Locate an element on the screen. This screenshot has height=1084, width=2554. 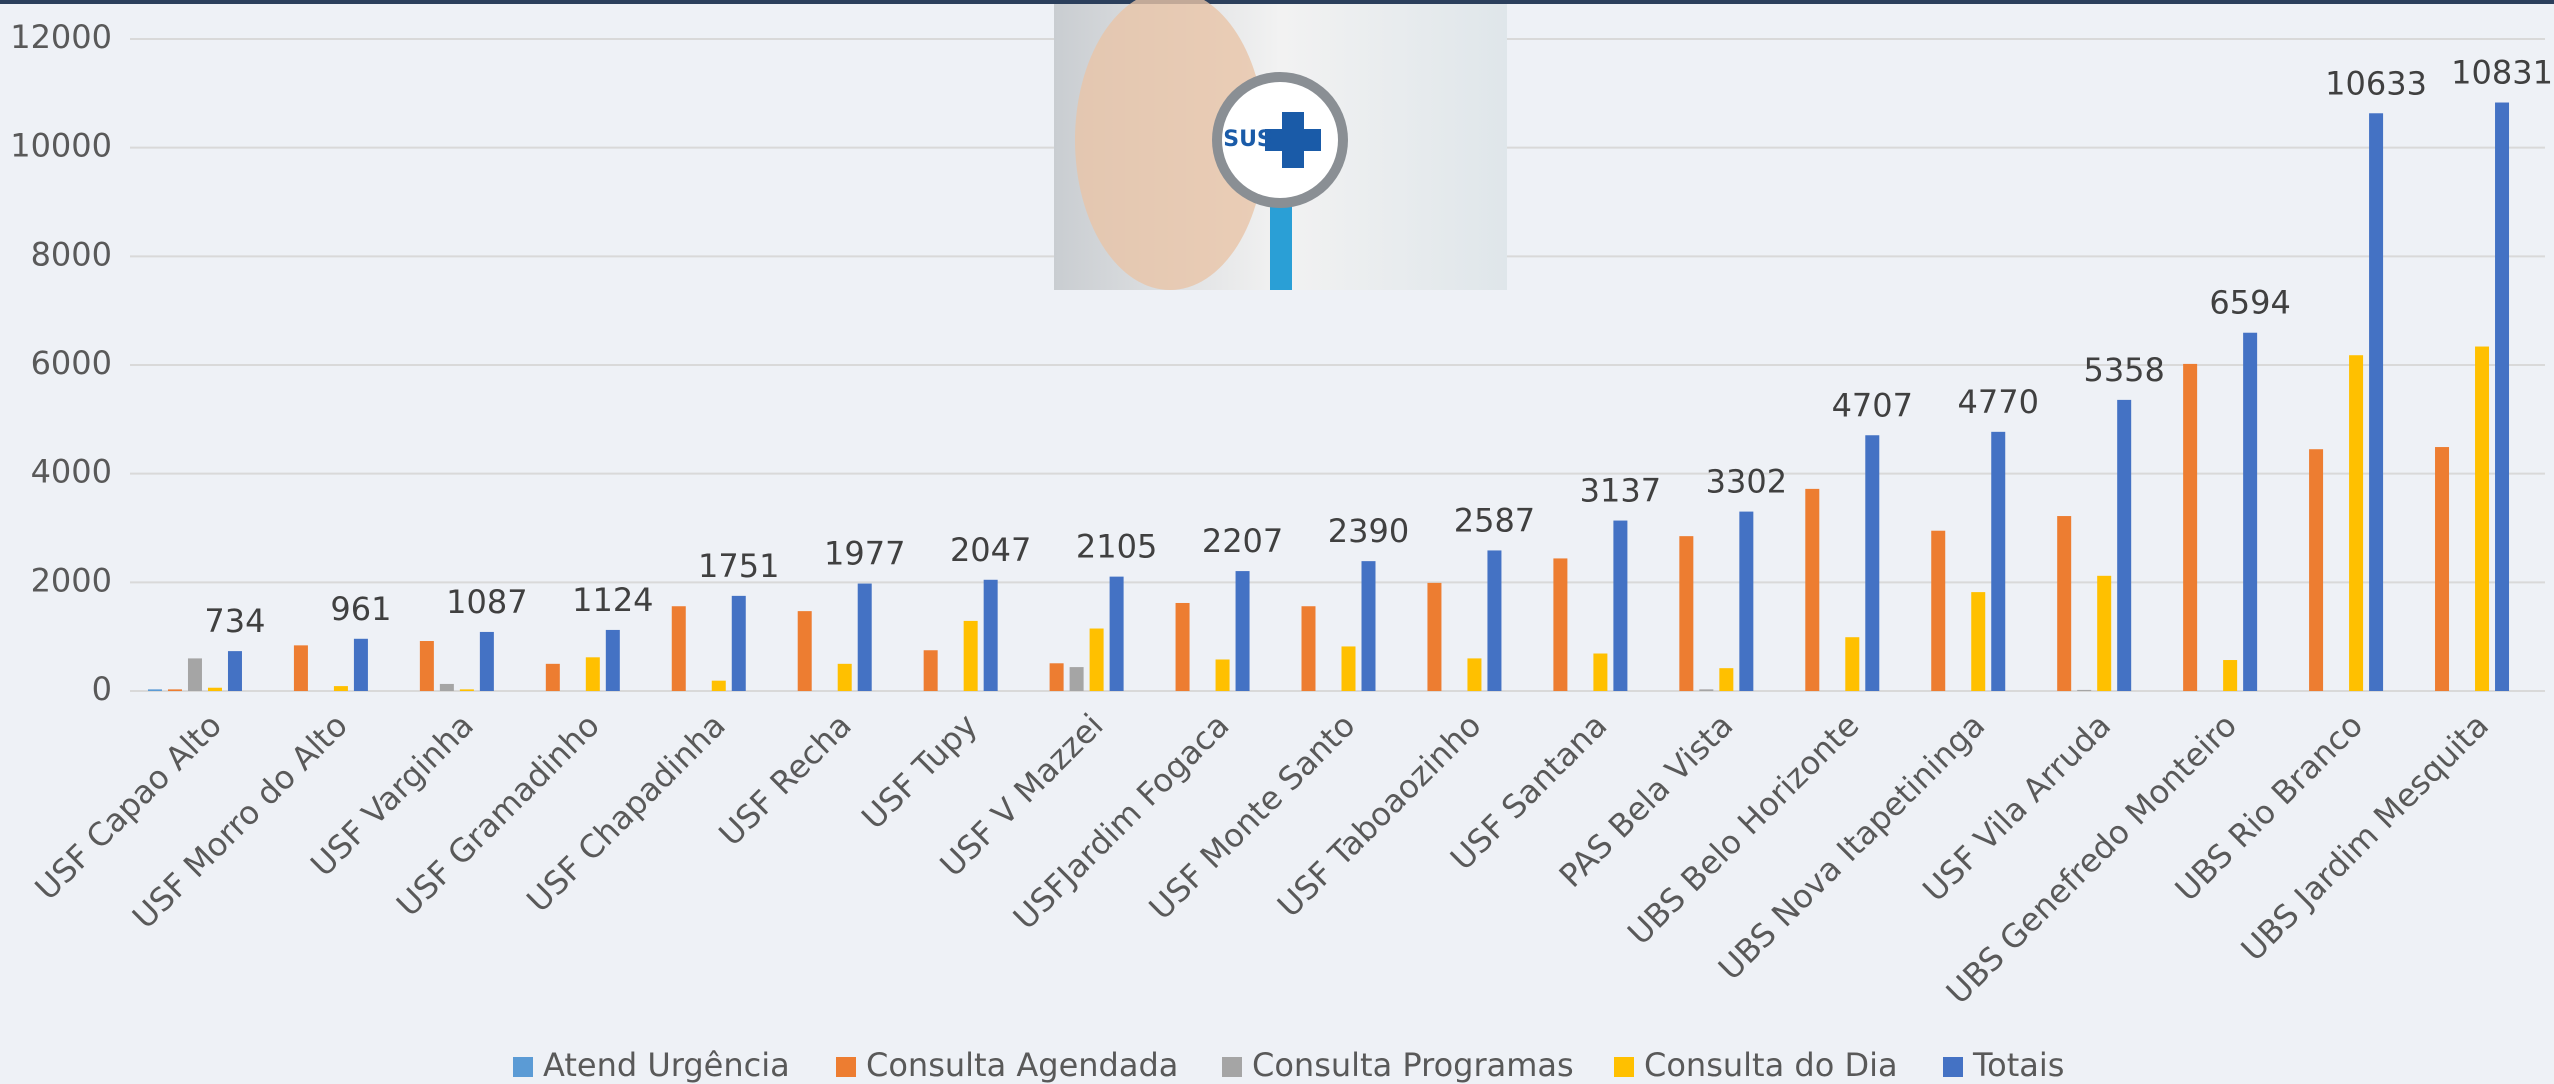
value-label: 3302 is located at coordinates (1746, 482).